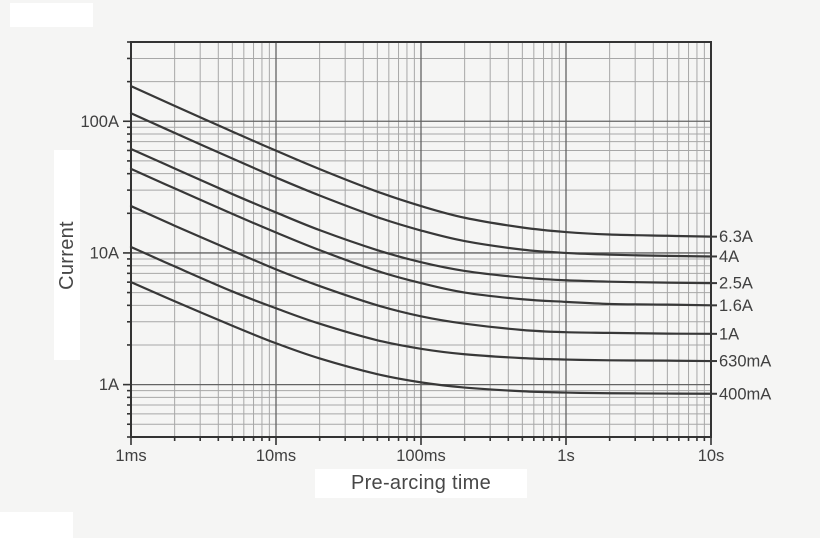 The width and height of the screenshot is (820, 538). I want to click on y-tick-label: 1A, so click(109, 385).